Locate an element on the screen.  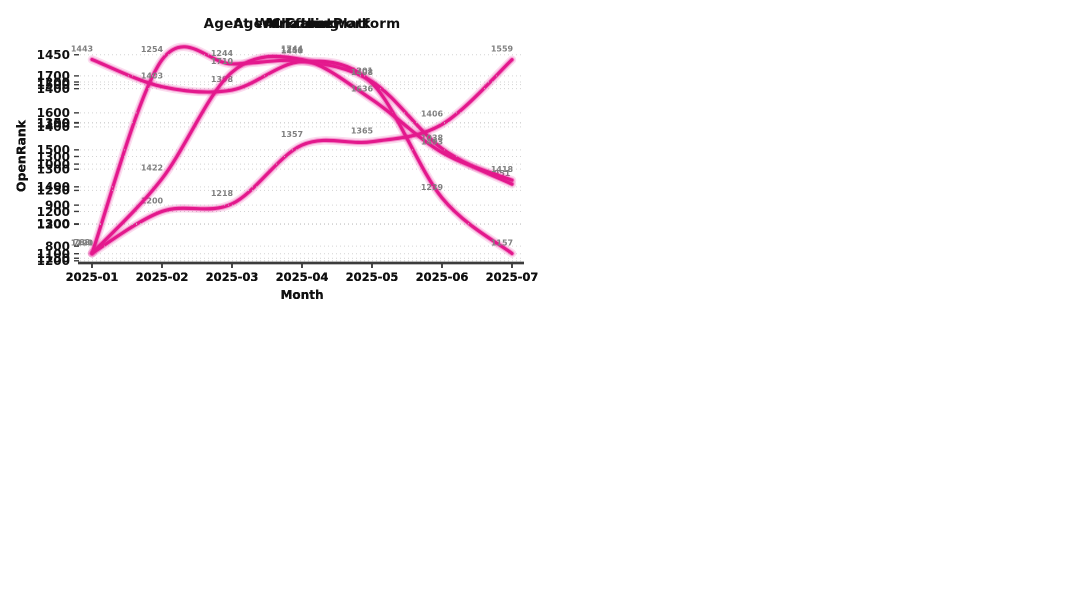
chart-title: Agent Workflow Platform is located at coordinates (302, 24).